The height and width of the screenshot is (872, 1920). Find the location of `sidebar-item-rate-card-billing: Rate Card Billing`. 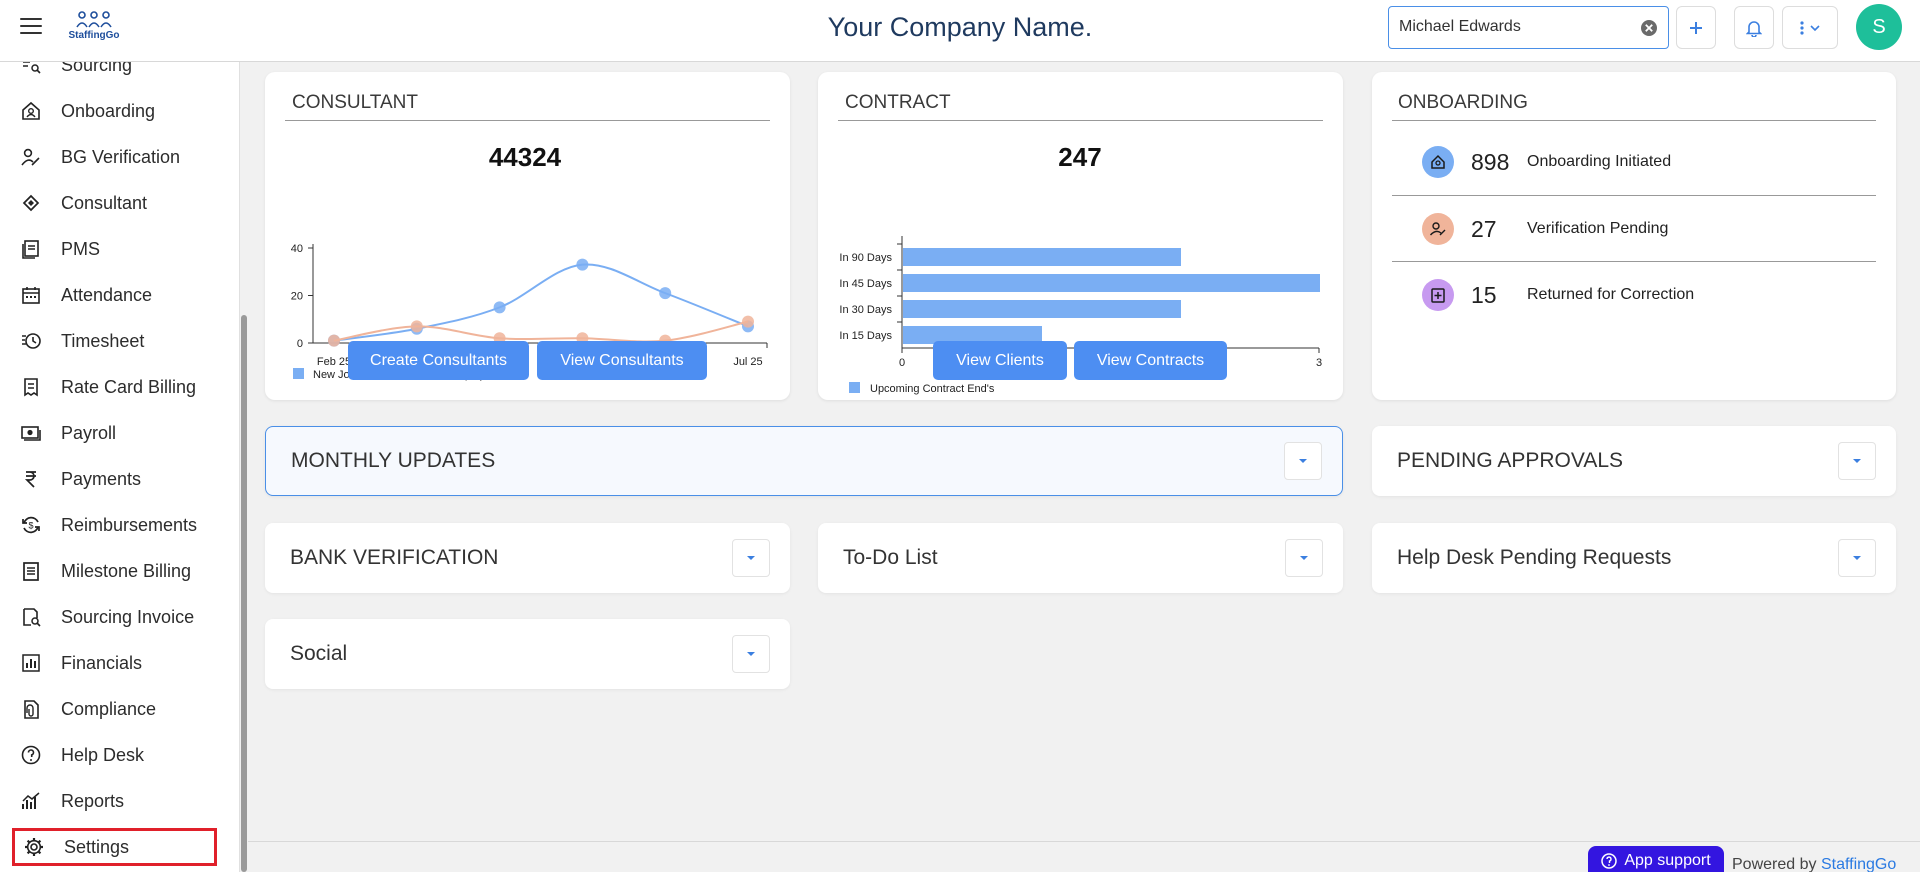

sidebar-item-rate-card-billing: Rate Card Billing is located at coordinates (114, 387).